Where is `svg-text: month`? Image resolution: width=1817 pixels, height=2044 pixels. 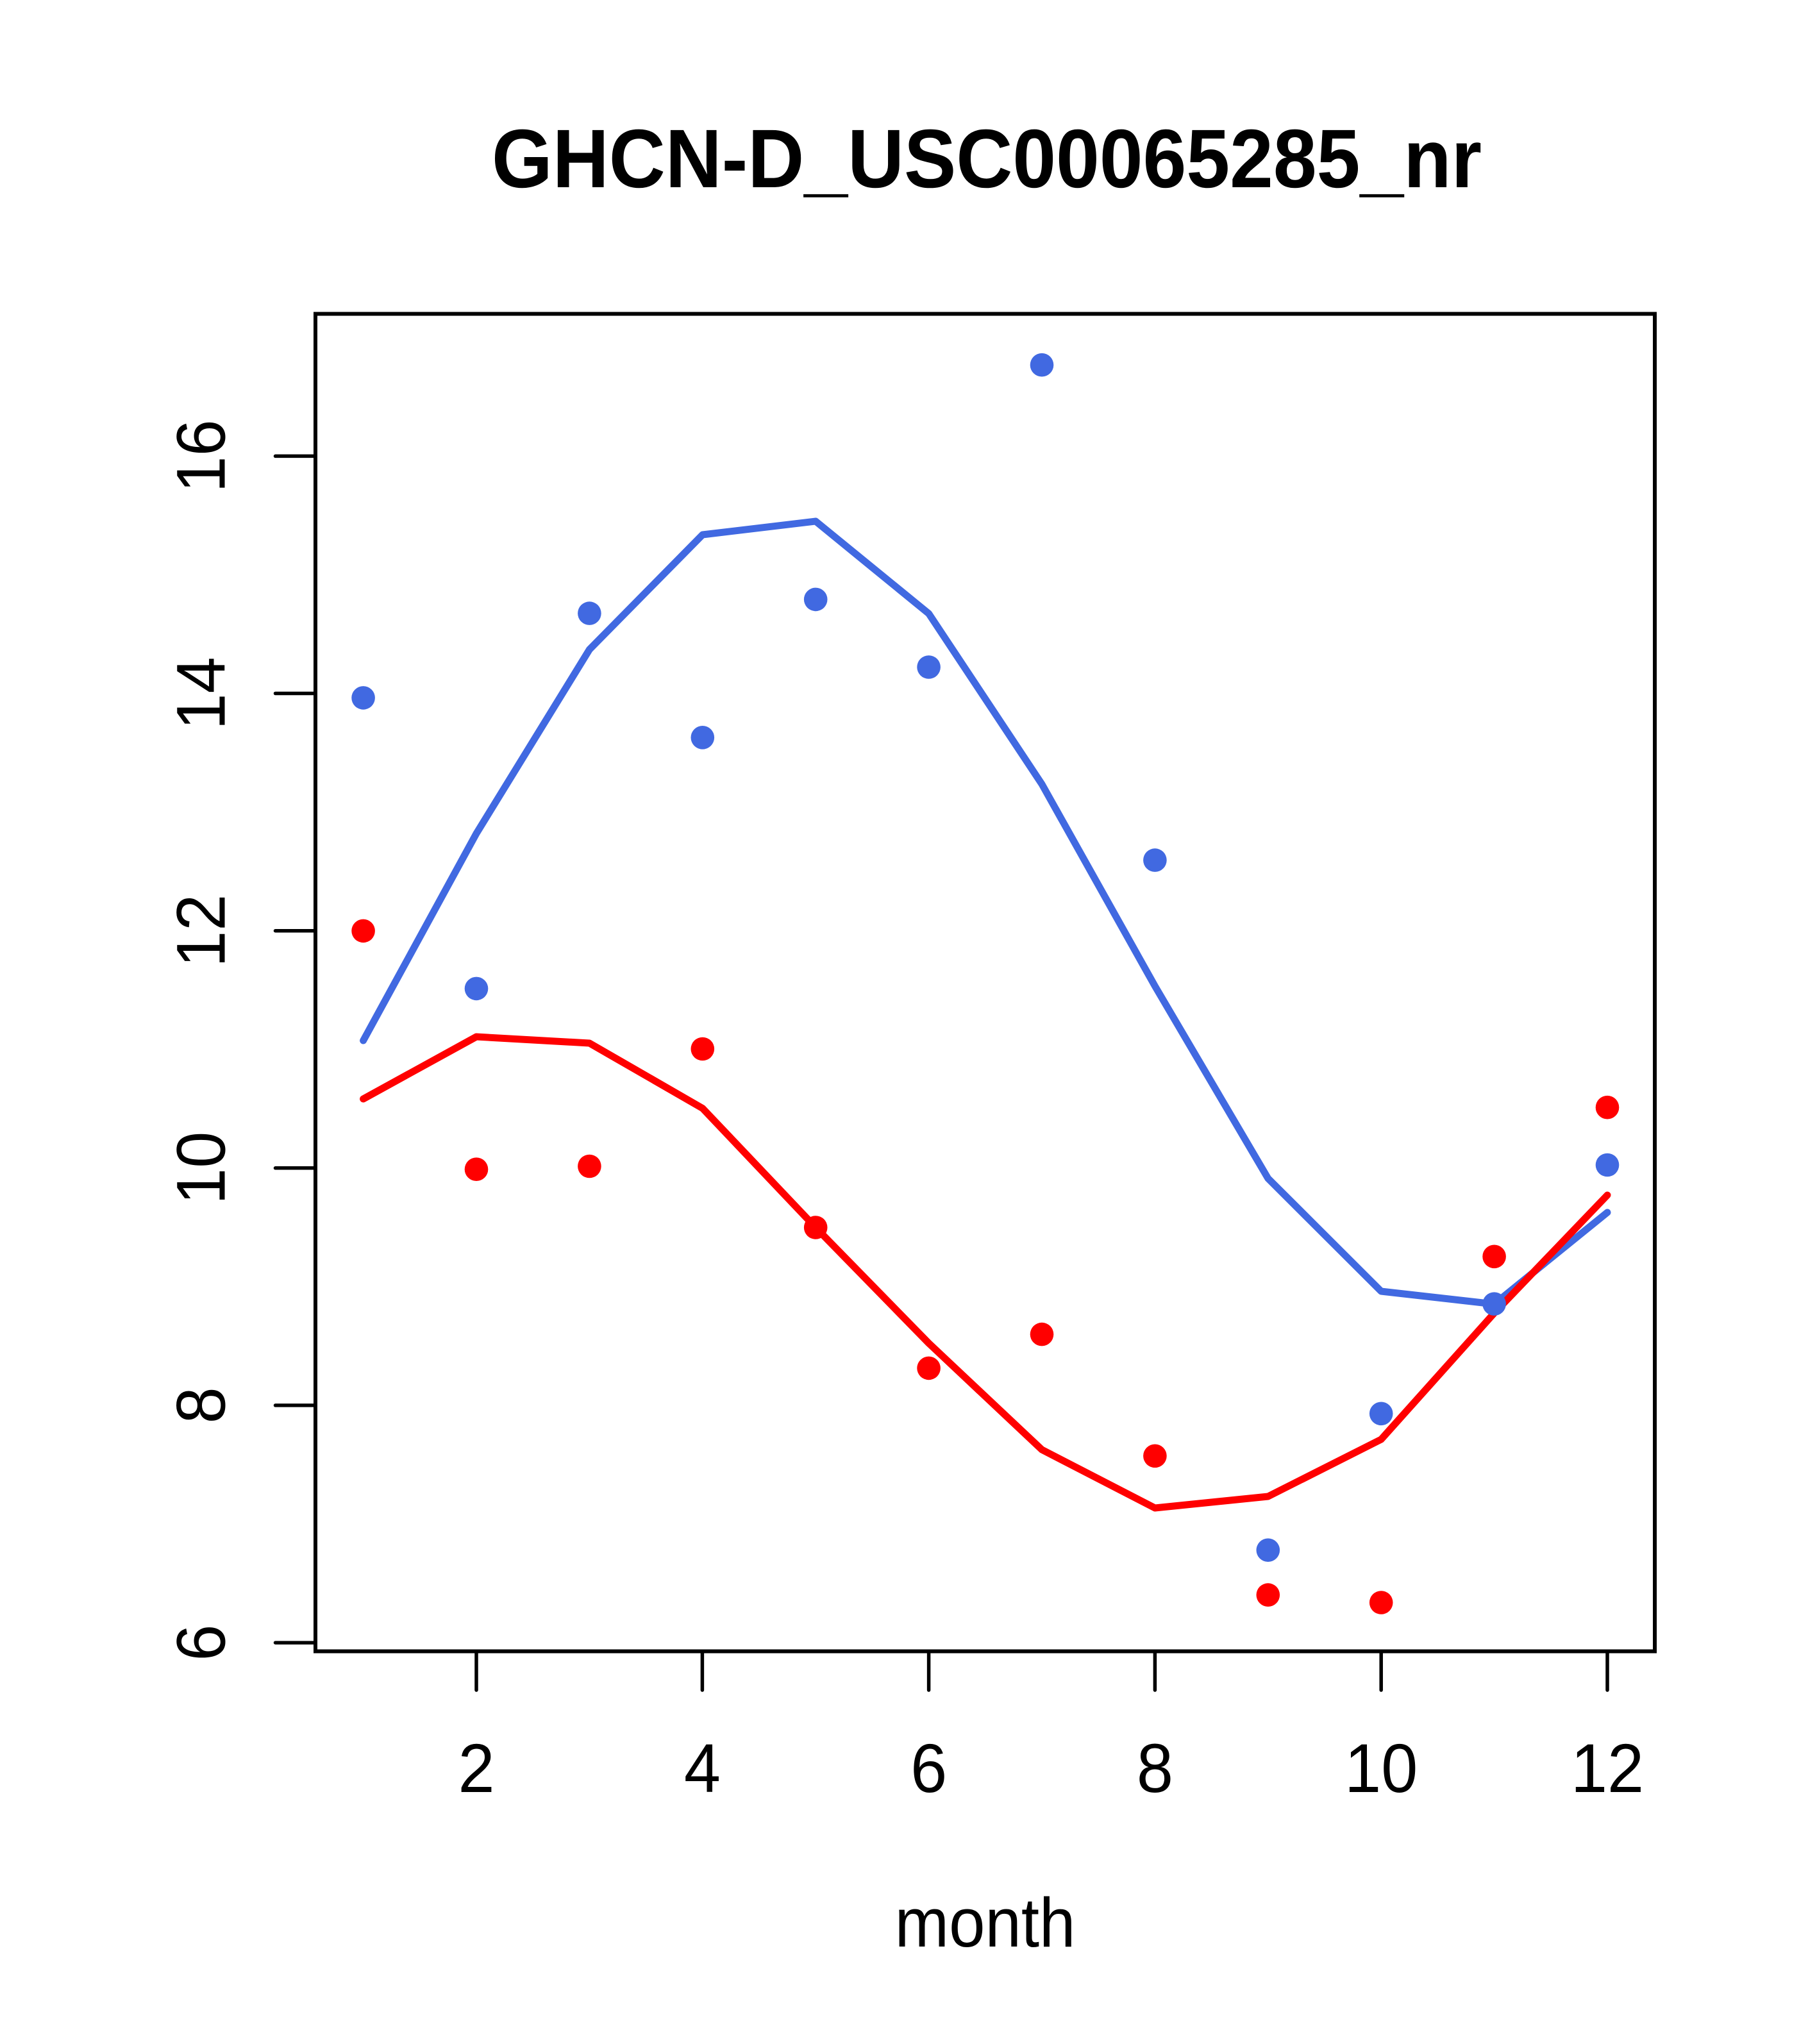 svg-text: month is located at coordinates (986, 1923).